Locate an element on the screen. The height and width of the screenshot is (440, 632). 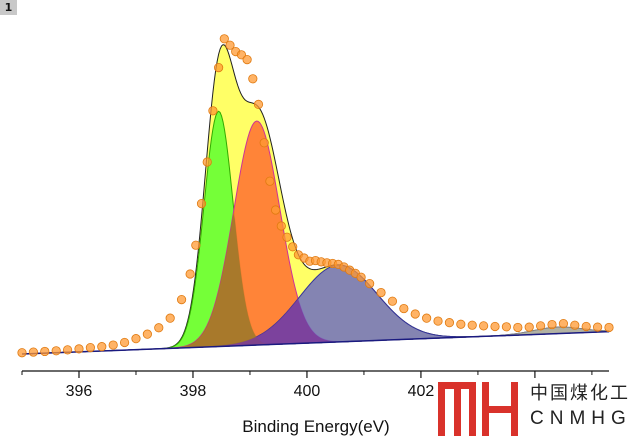
panel-number-badge: 1 is located at coordinates (8, 7).